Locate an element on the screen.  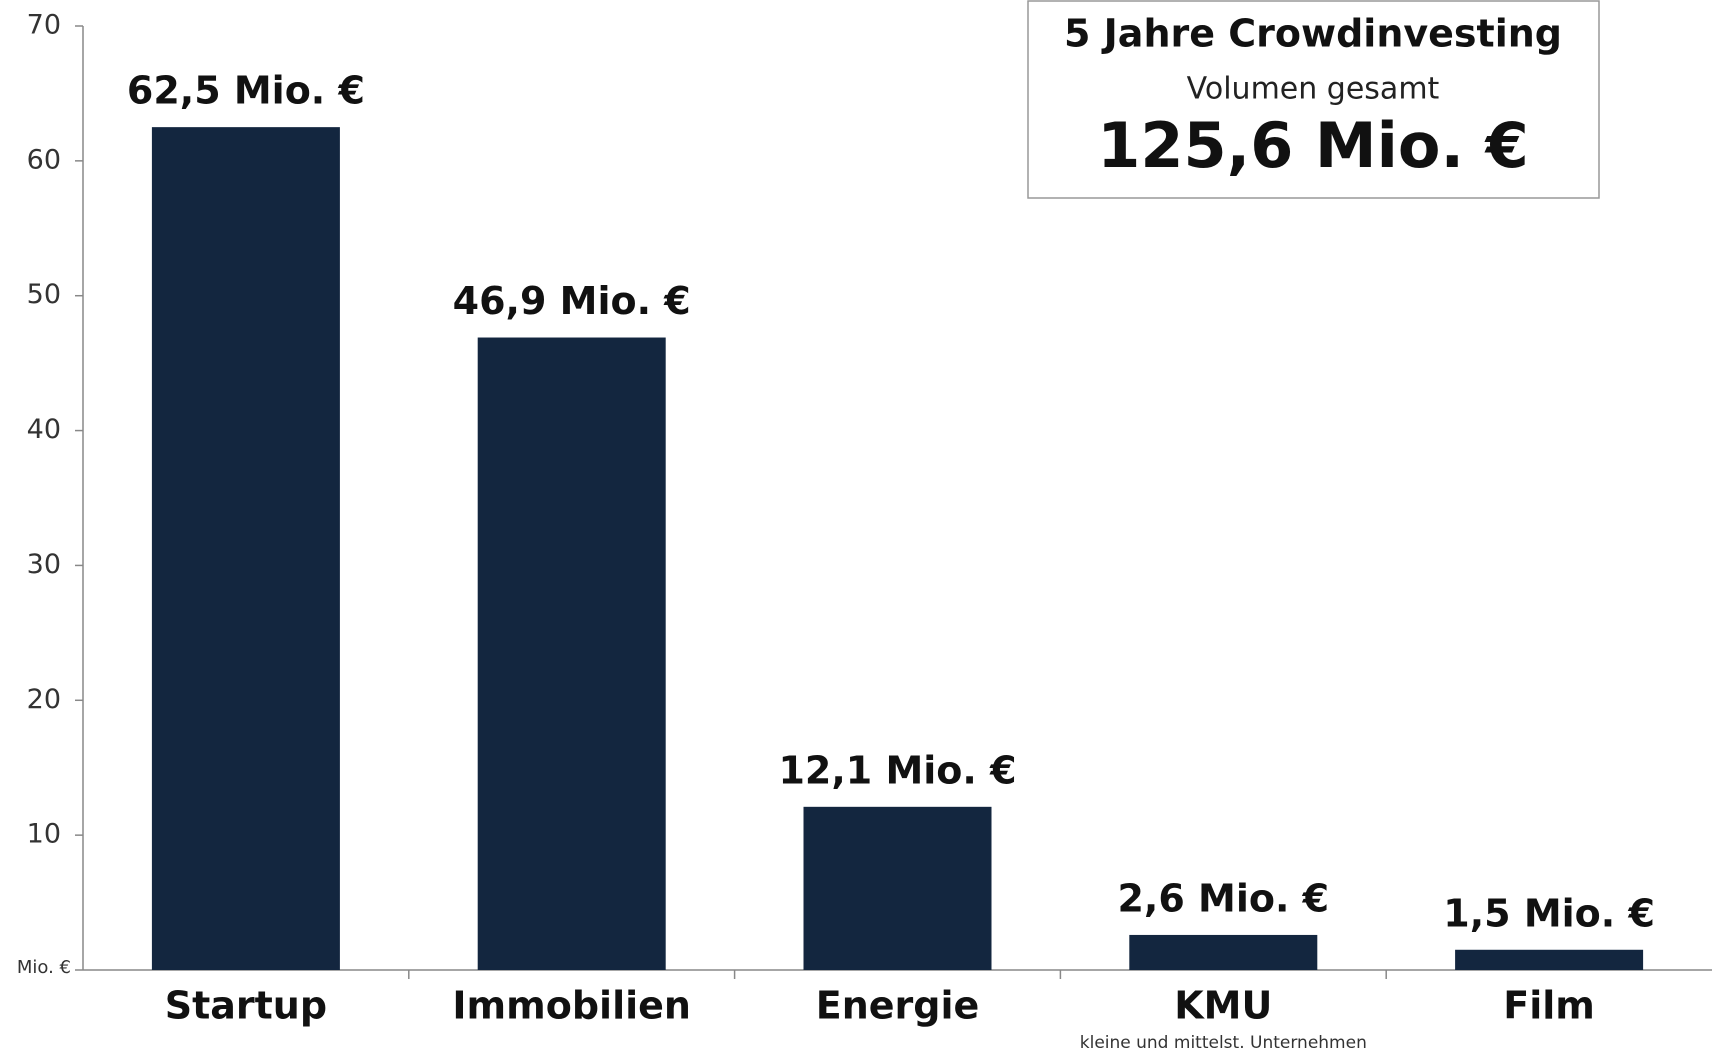
y-tick-label: 70 is located at coordinates (44, 25).